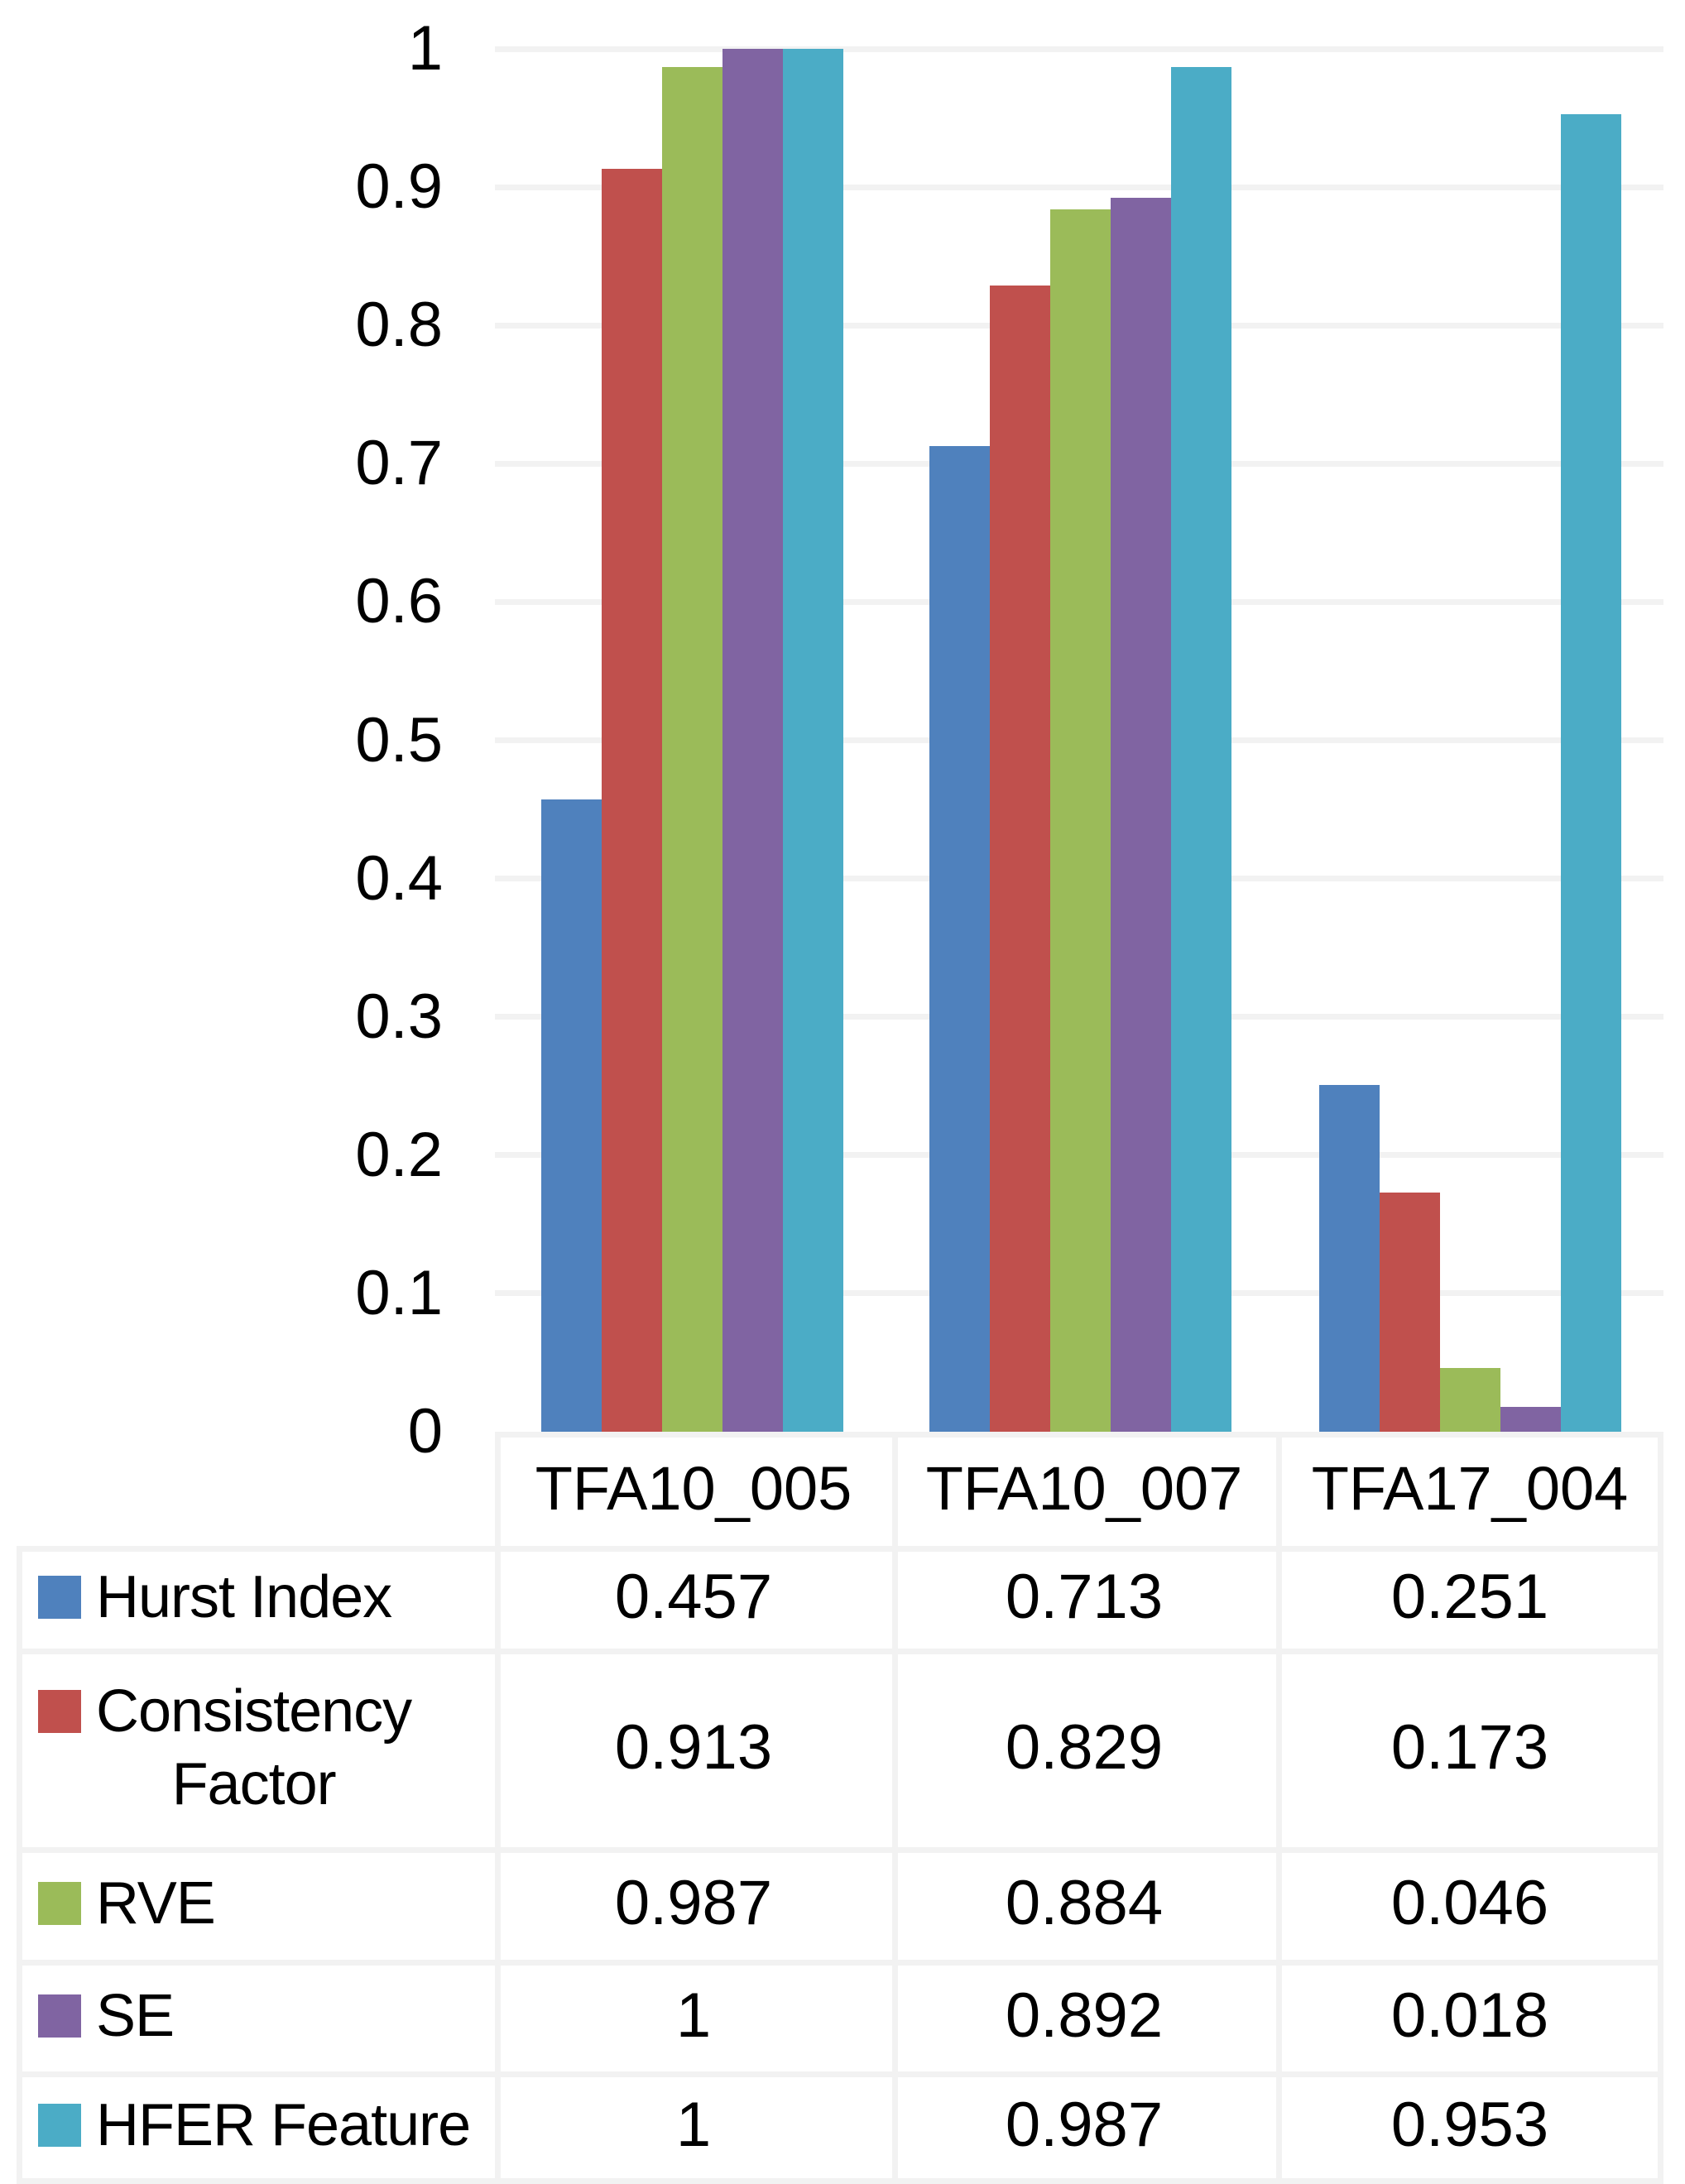 The image size is (1685, 2184). I want to click on value-cell: 0.953, so click(1470, 2124).